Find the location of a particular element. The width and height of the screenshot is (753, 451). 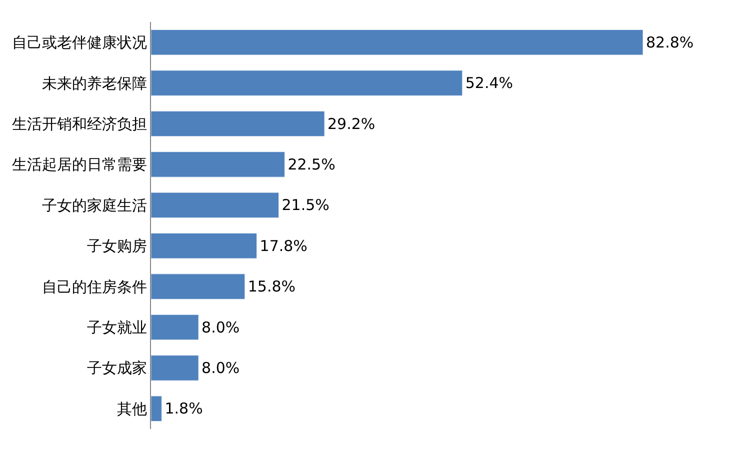

data-label: 29.2% is located at coordinates (352, 123).